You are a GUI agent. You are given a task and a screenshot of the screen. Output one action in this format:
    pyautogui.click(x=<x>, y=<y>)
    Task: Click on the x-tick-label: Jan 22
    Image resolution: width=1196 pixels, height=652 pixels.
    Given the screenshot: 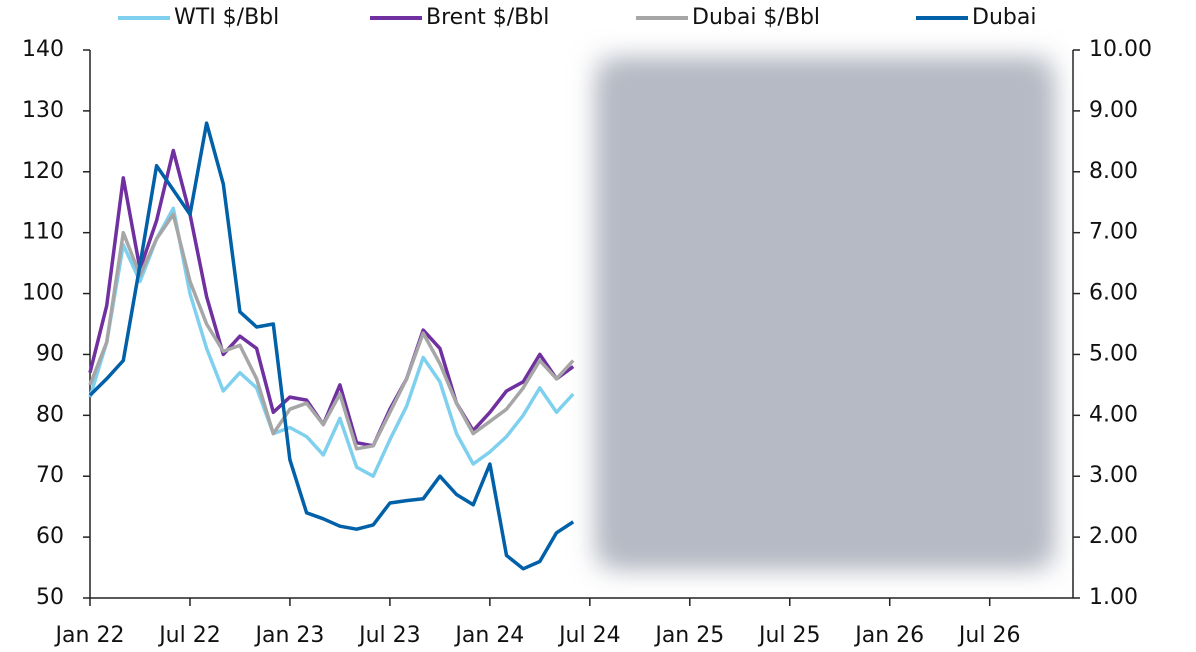 What is the action you would take?
    pyautogui.click(x=89, y=635)
    